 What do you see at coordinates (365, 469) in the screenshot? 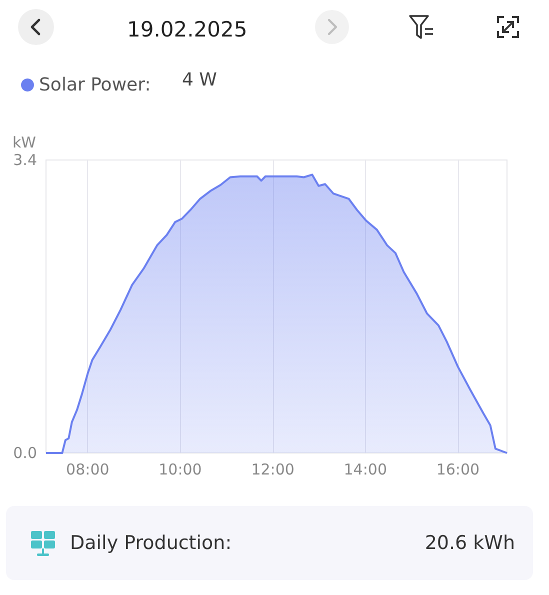
I see `x-tick-label: 14:00` at bounding box center [365, 469].